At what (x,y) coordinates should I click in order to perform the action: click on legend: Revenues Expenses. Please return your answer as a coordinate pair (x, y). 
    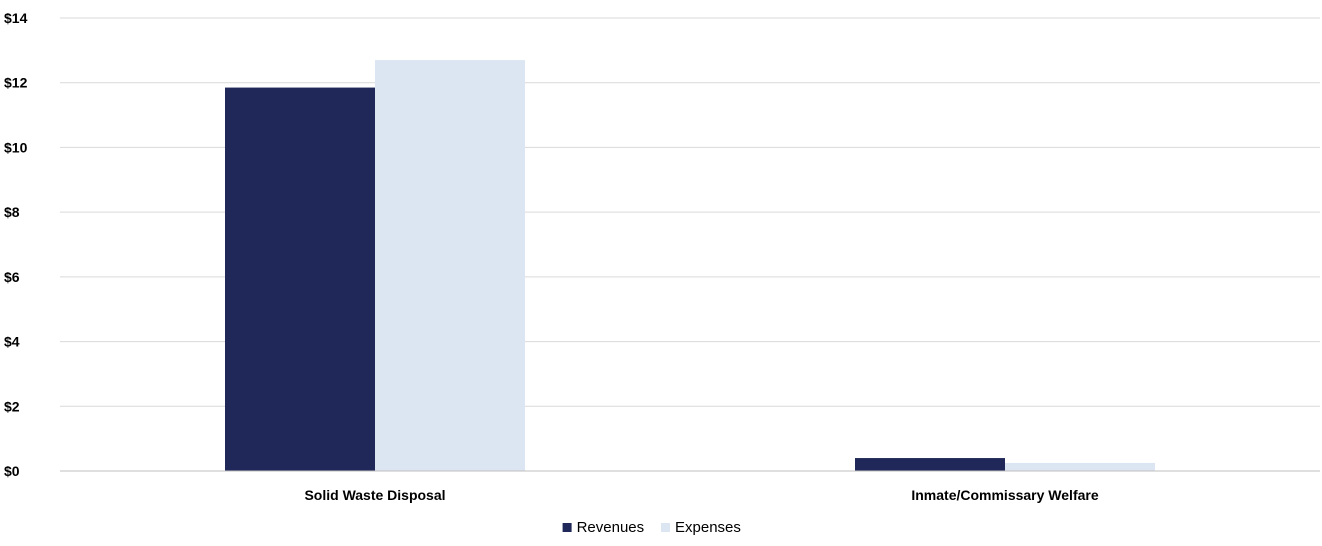
    Looking at the image, I should click on (652, 527).